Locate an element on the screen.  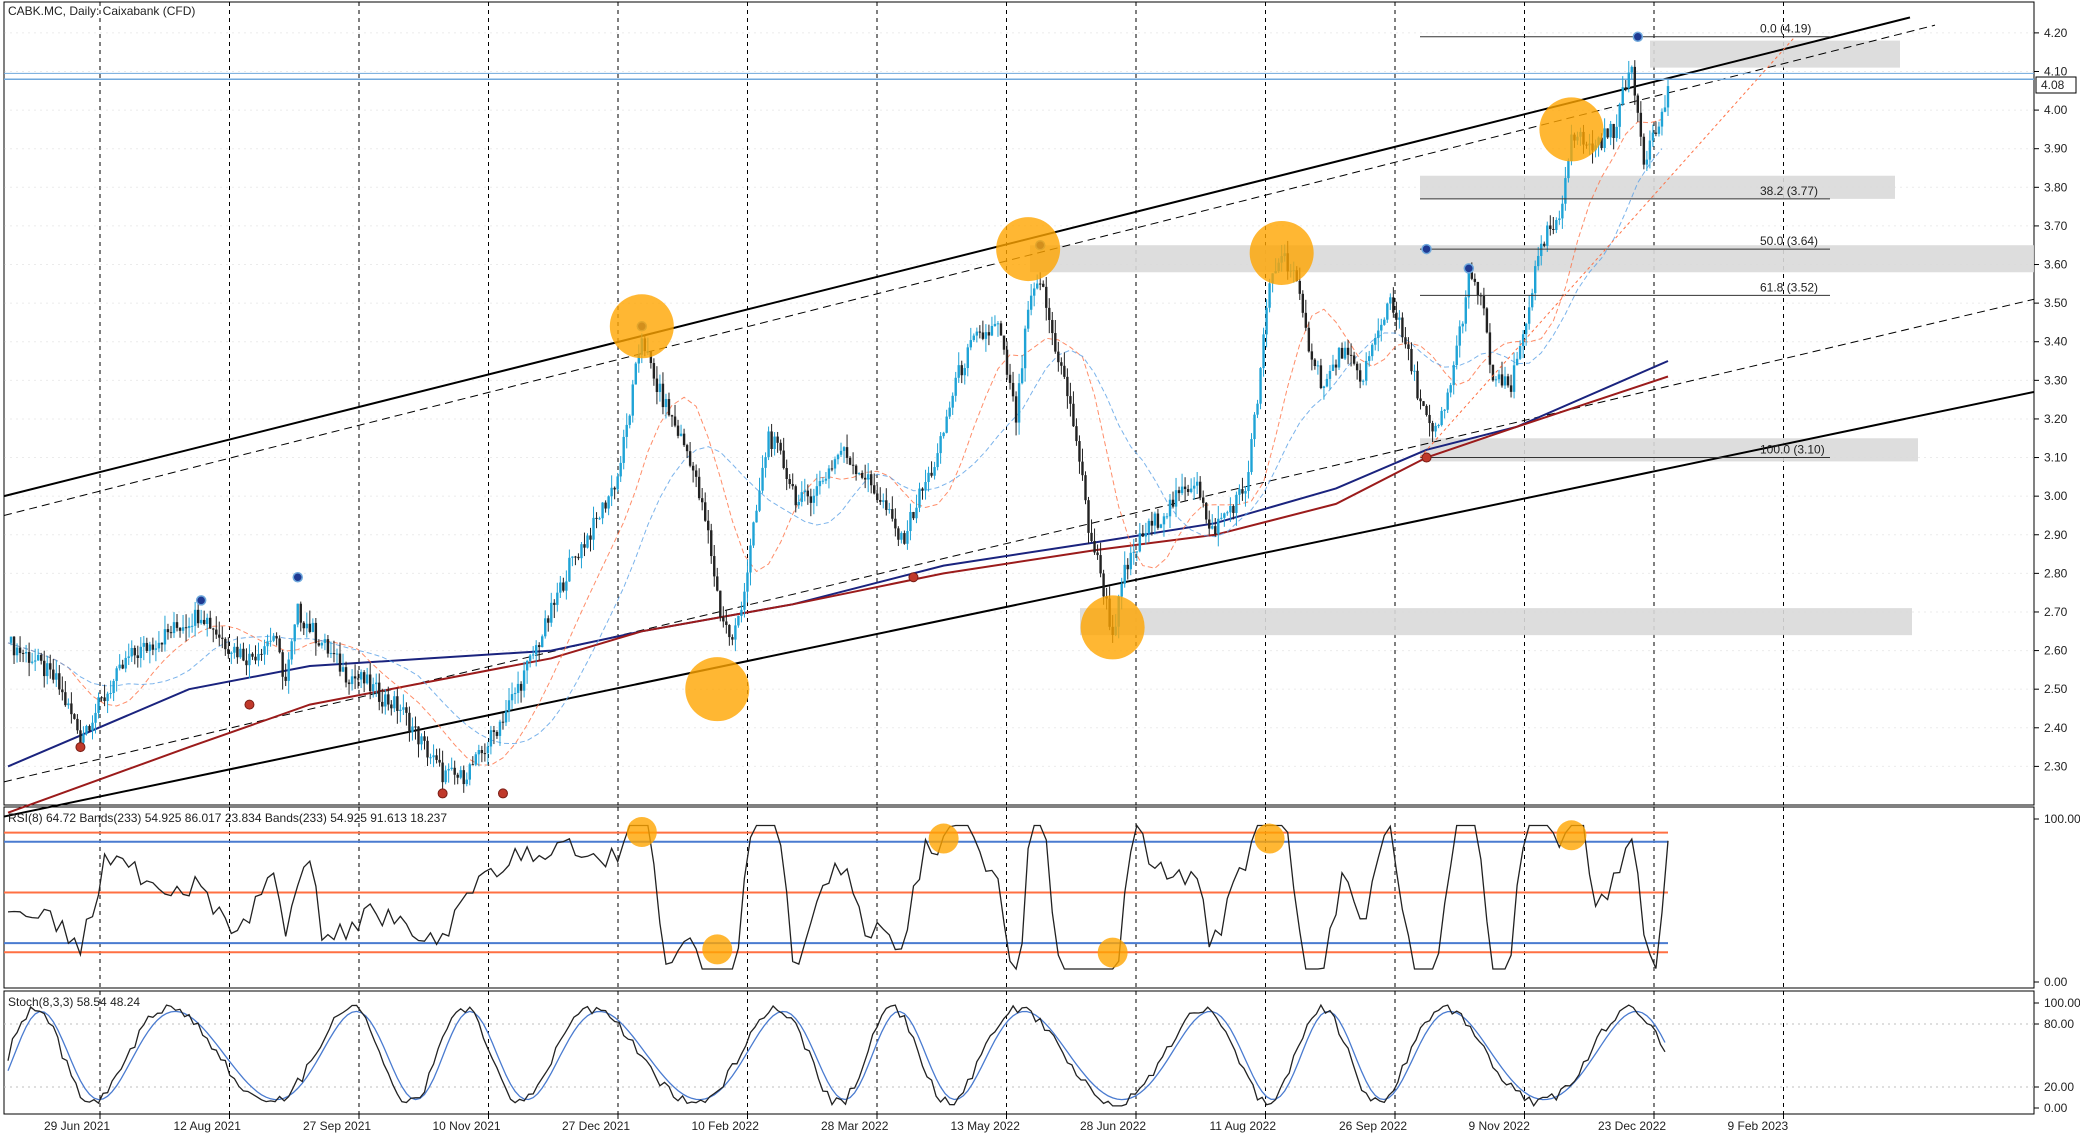
rsi-tick-label-1: 0.00 is located at coordinates (2056, 982).